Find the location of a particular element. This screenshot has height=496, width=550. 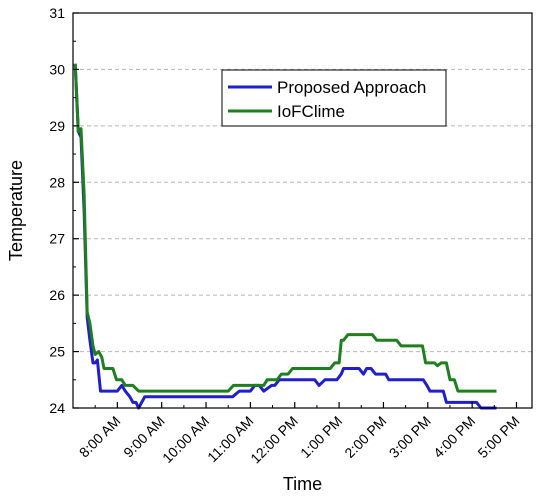

y-axis: 24 25 26 27 28 29 30 31 is located at coordinates (64, 210).